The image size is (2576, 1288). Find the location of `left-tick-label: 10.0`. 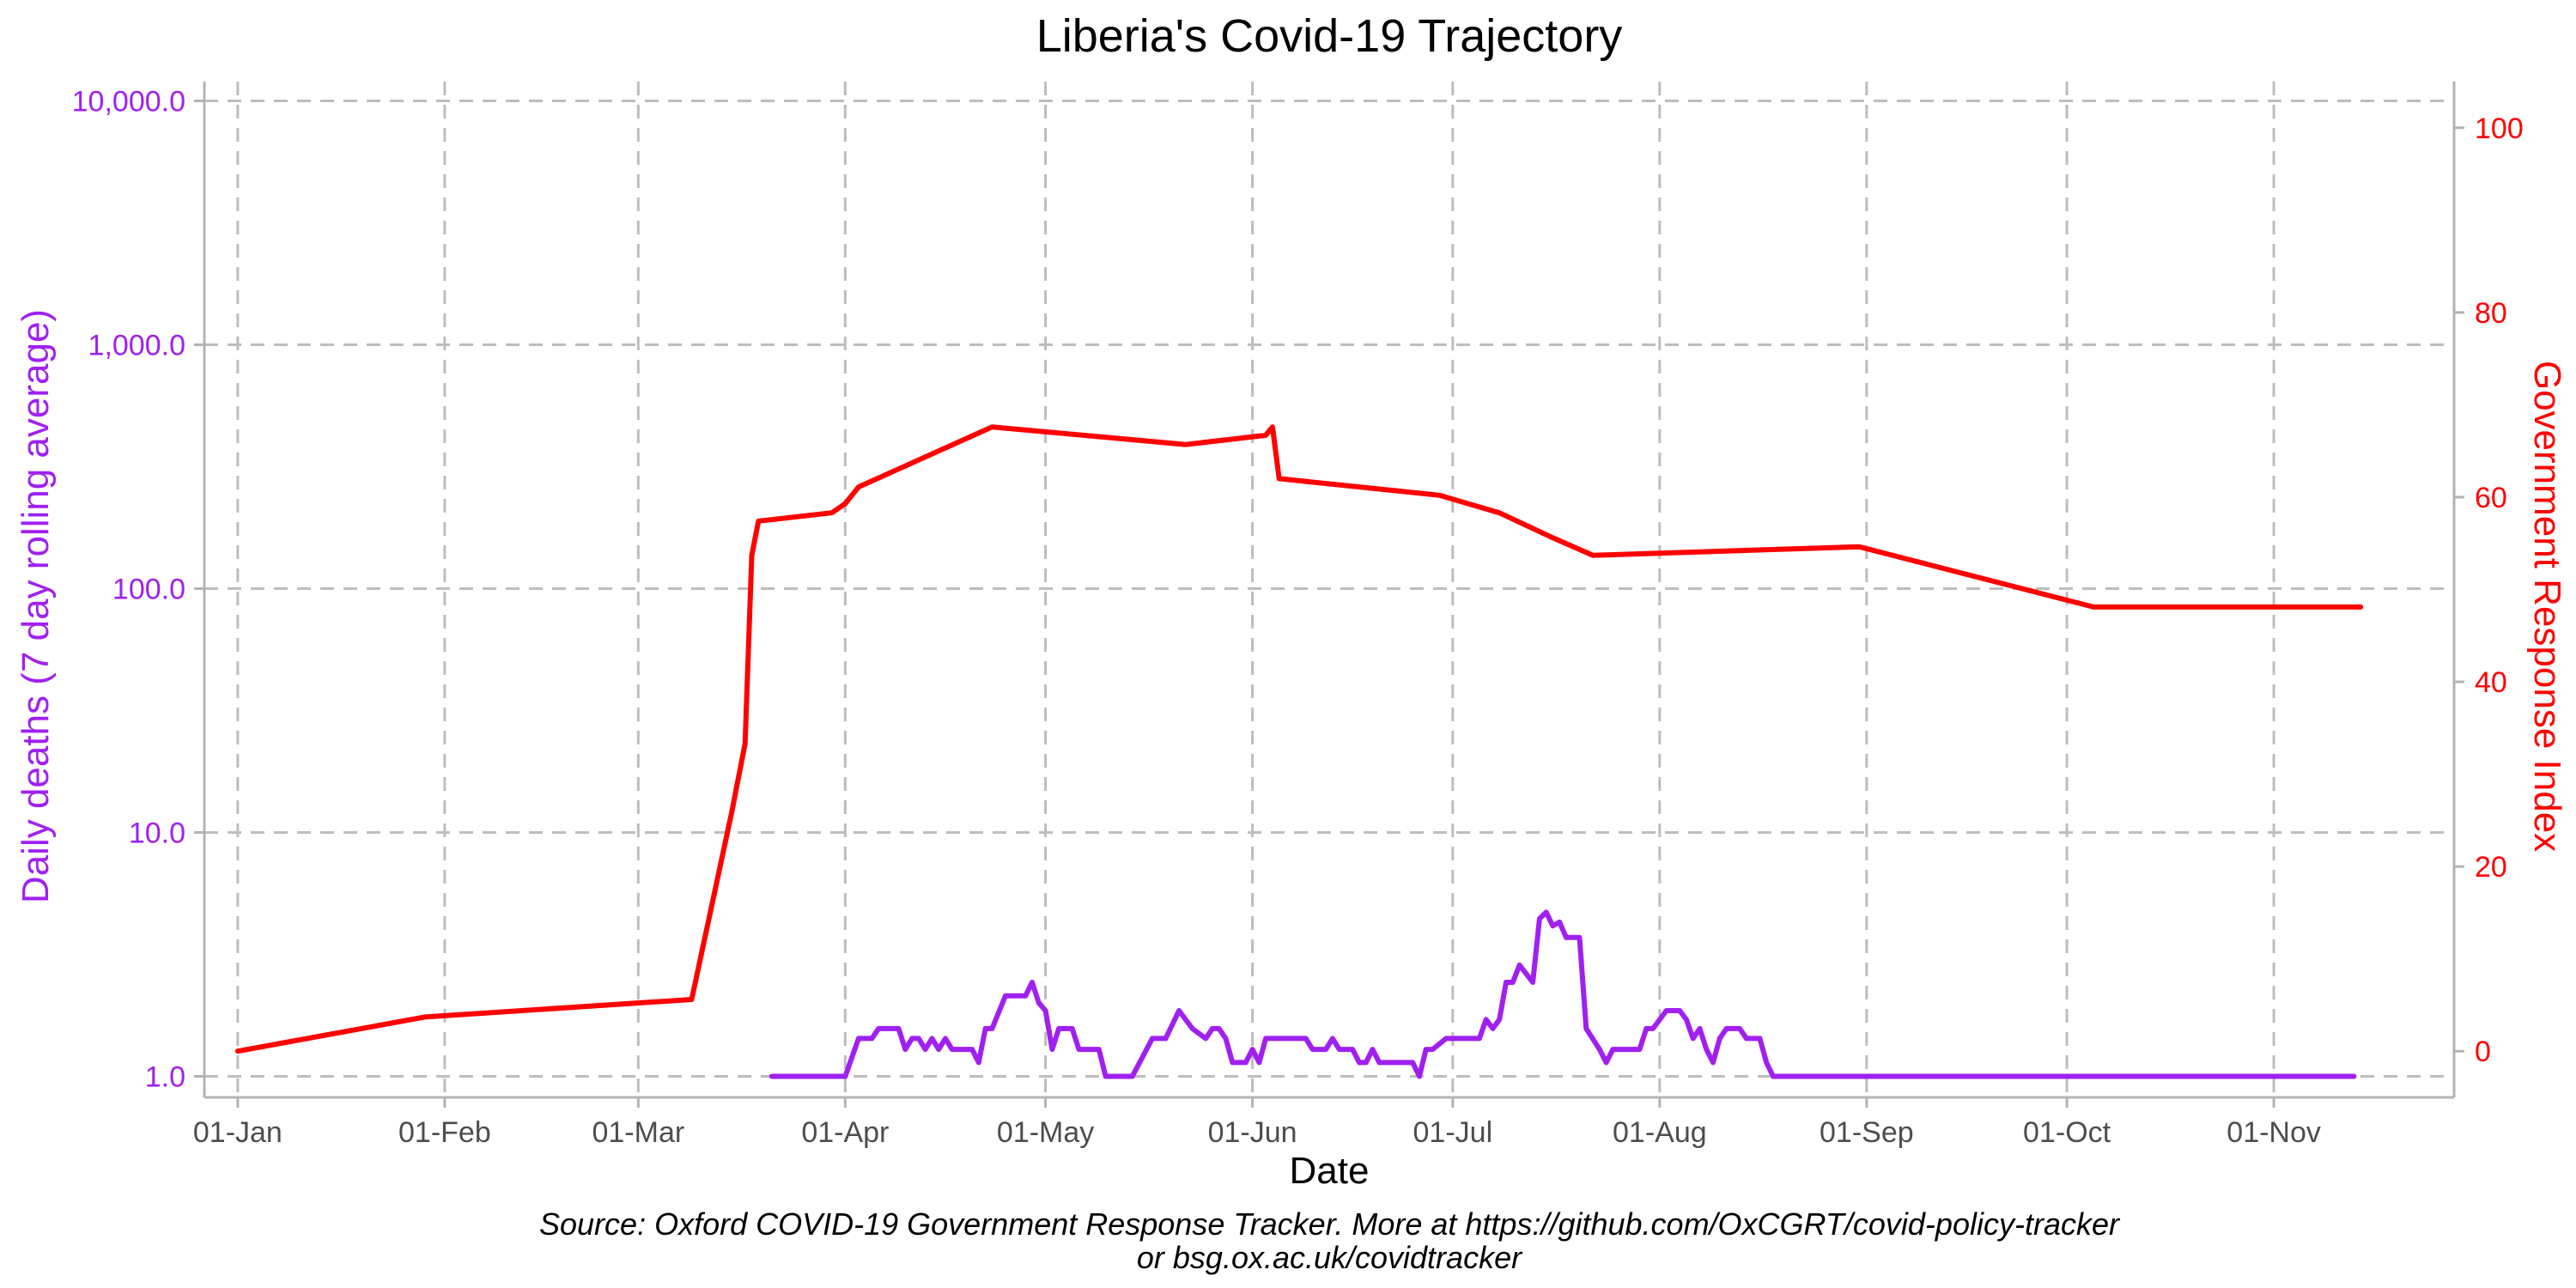

left-tick-label: 10.0 is located at coordinates (157, 834).